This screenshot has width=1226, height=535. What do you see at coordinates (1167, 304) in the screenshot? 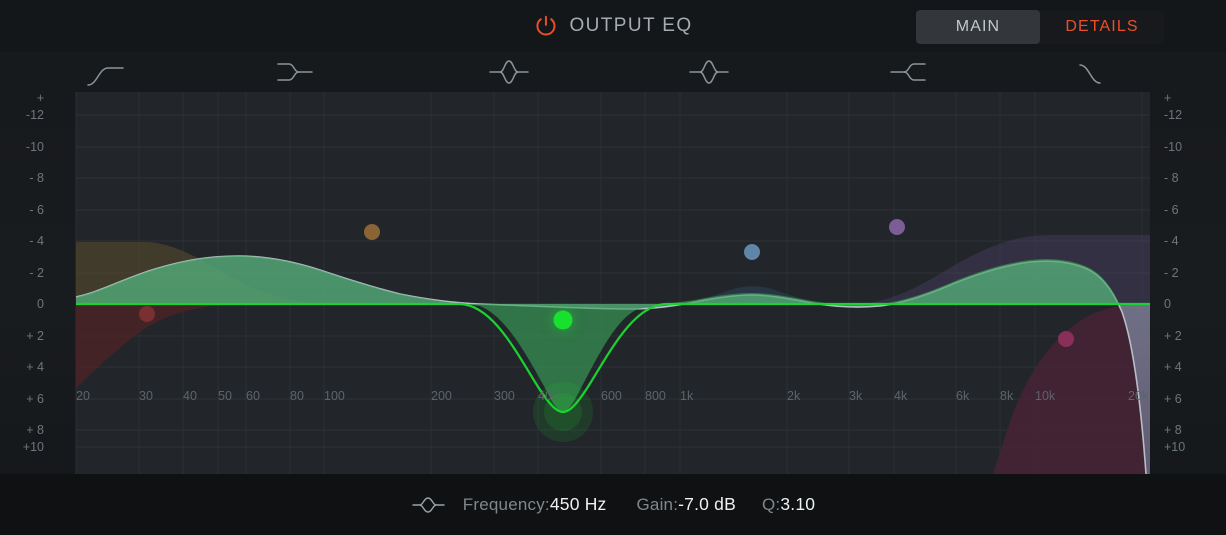
I see `y-axis-tick-right: 0` at bounding box center [1167, 304].